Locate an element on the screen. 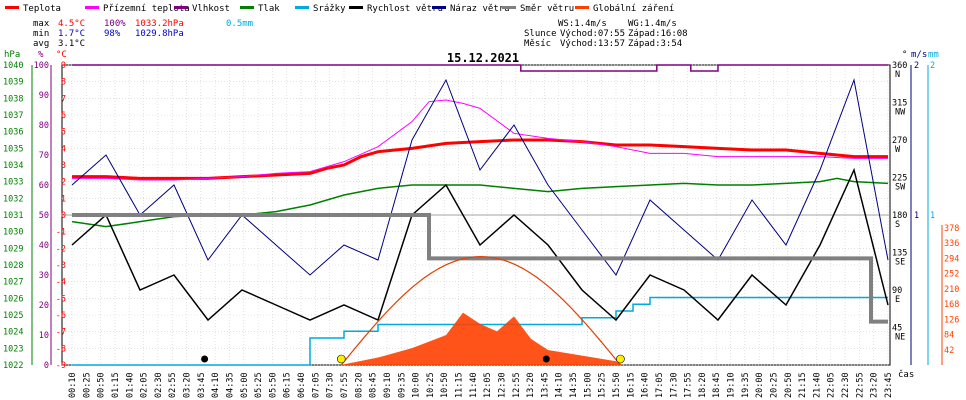  stats-min-hum: 98% is located at coordinates (112, 34).